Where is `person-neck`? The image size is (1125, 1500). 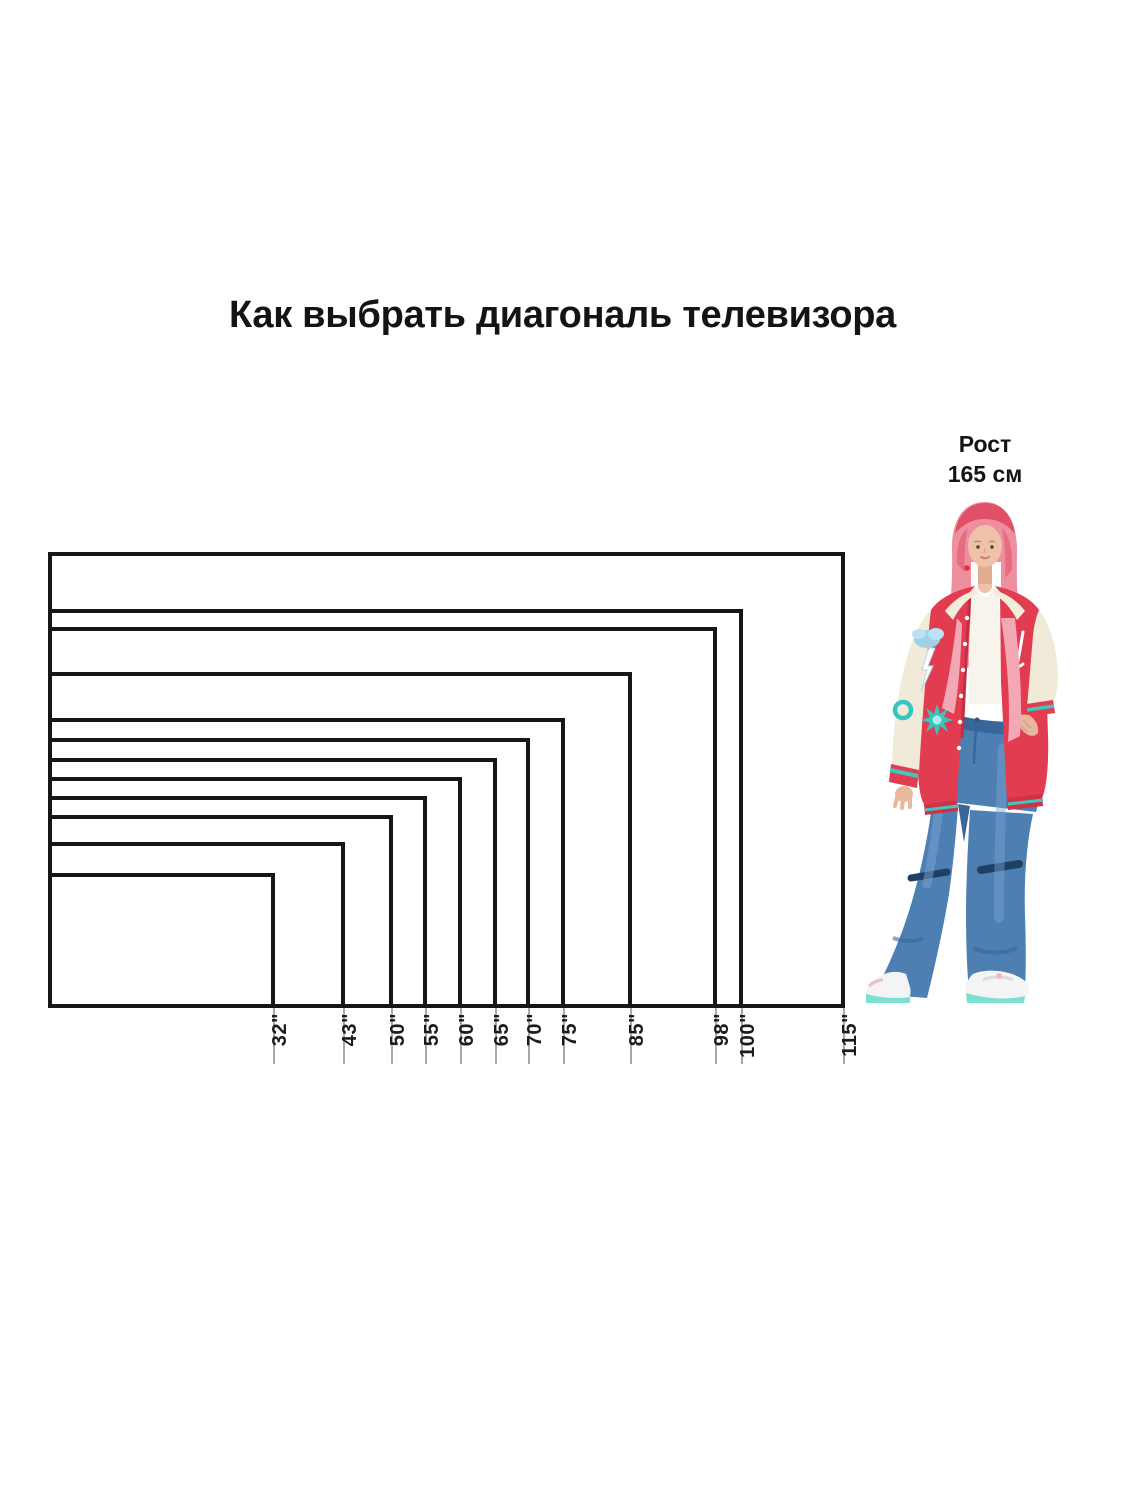
person-neck is located at coordinates (985, 574).